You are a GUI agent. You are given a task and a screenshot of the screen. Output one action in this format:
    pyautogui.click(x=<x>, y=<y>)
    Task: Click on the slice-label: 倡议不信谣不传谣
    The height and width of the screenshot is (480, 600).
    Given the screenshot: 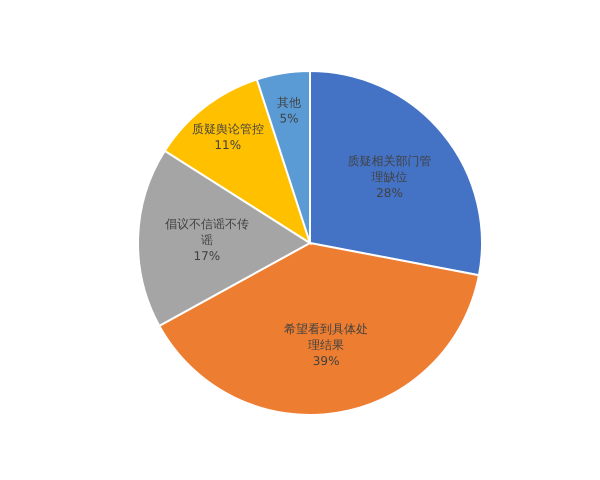 What is the action you would take?
    pyautogui.click(x=206, y=231)
    